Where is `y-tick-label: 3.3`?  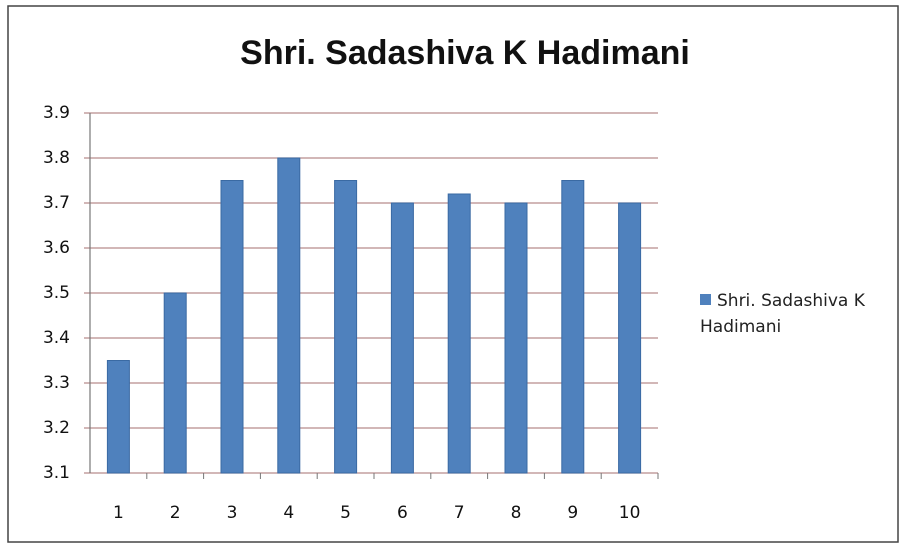 y-tick-label: 3.3 is located at coordinates (56, 383).